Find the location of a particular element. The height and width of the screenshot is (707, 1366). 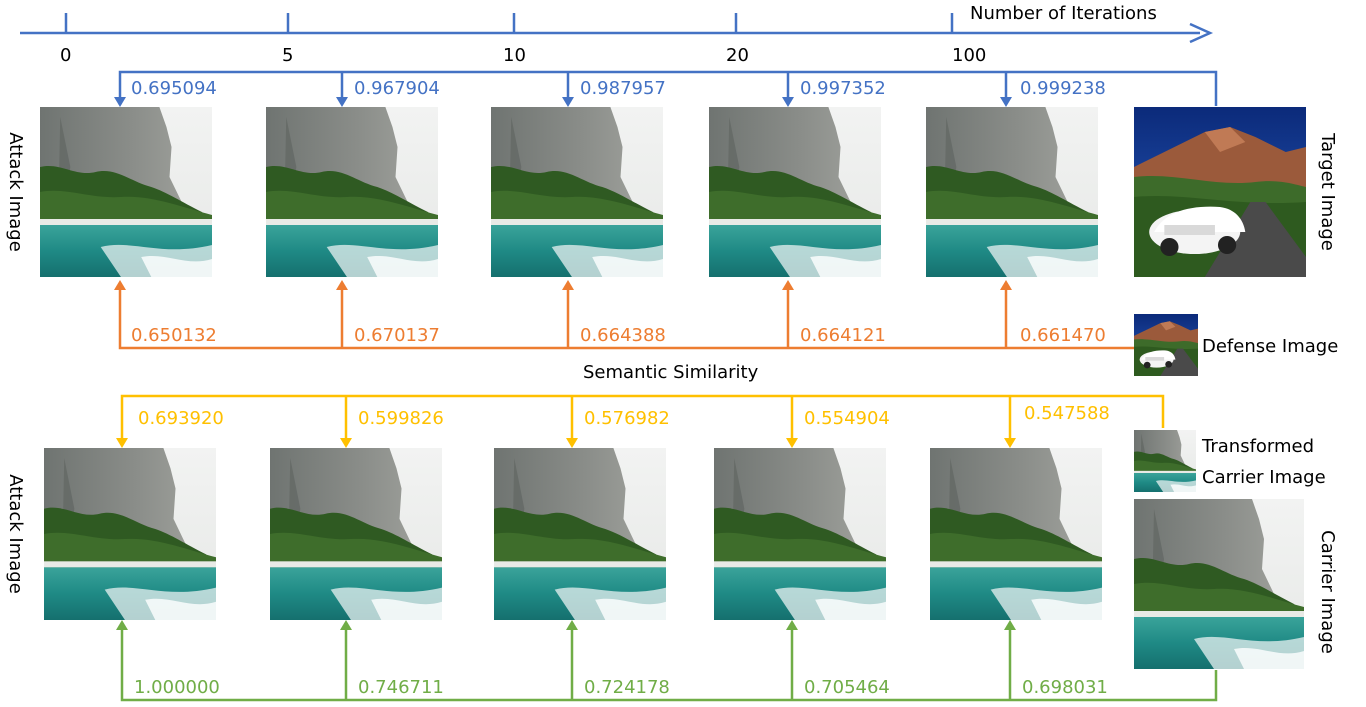

transformed-similarity-connector is located at coordinates (642, 417).